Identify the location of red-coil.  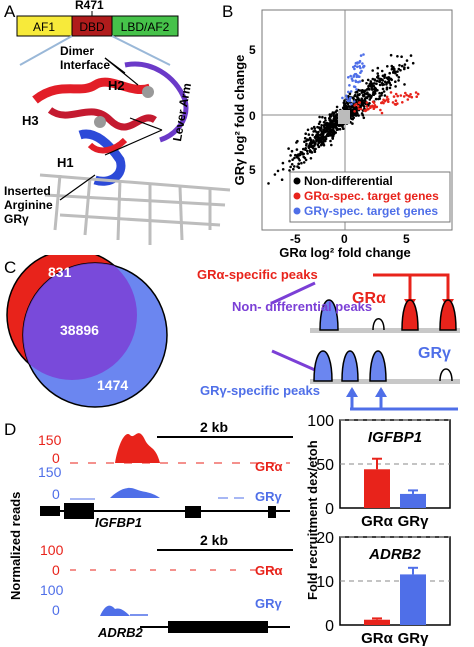
(107, 145).